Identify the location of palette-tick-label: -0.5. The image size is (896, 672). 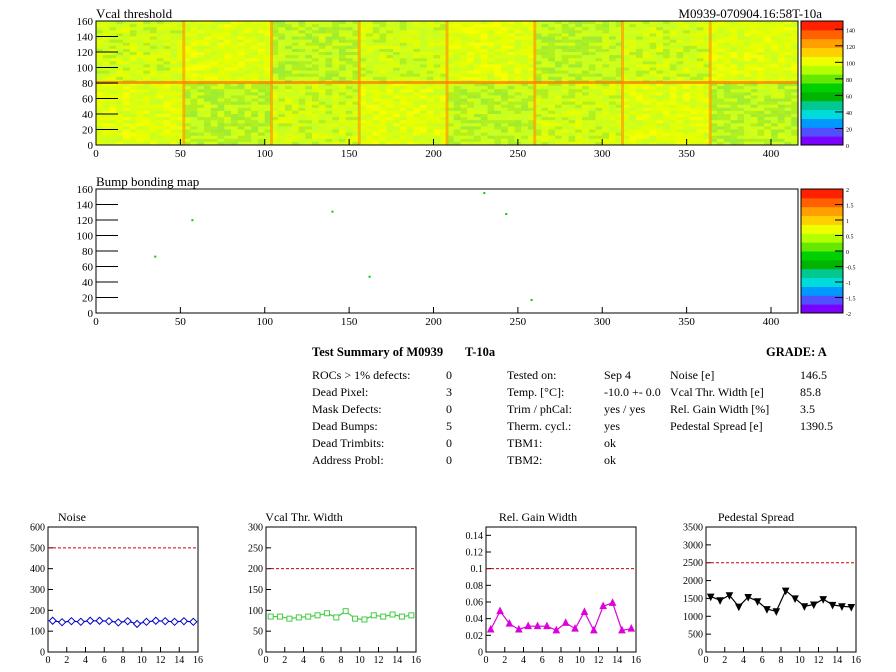
(851, 269).